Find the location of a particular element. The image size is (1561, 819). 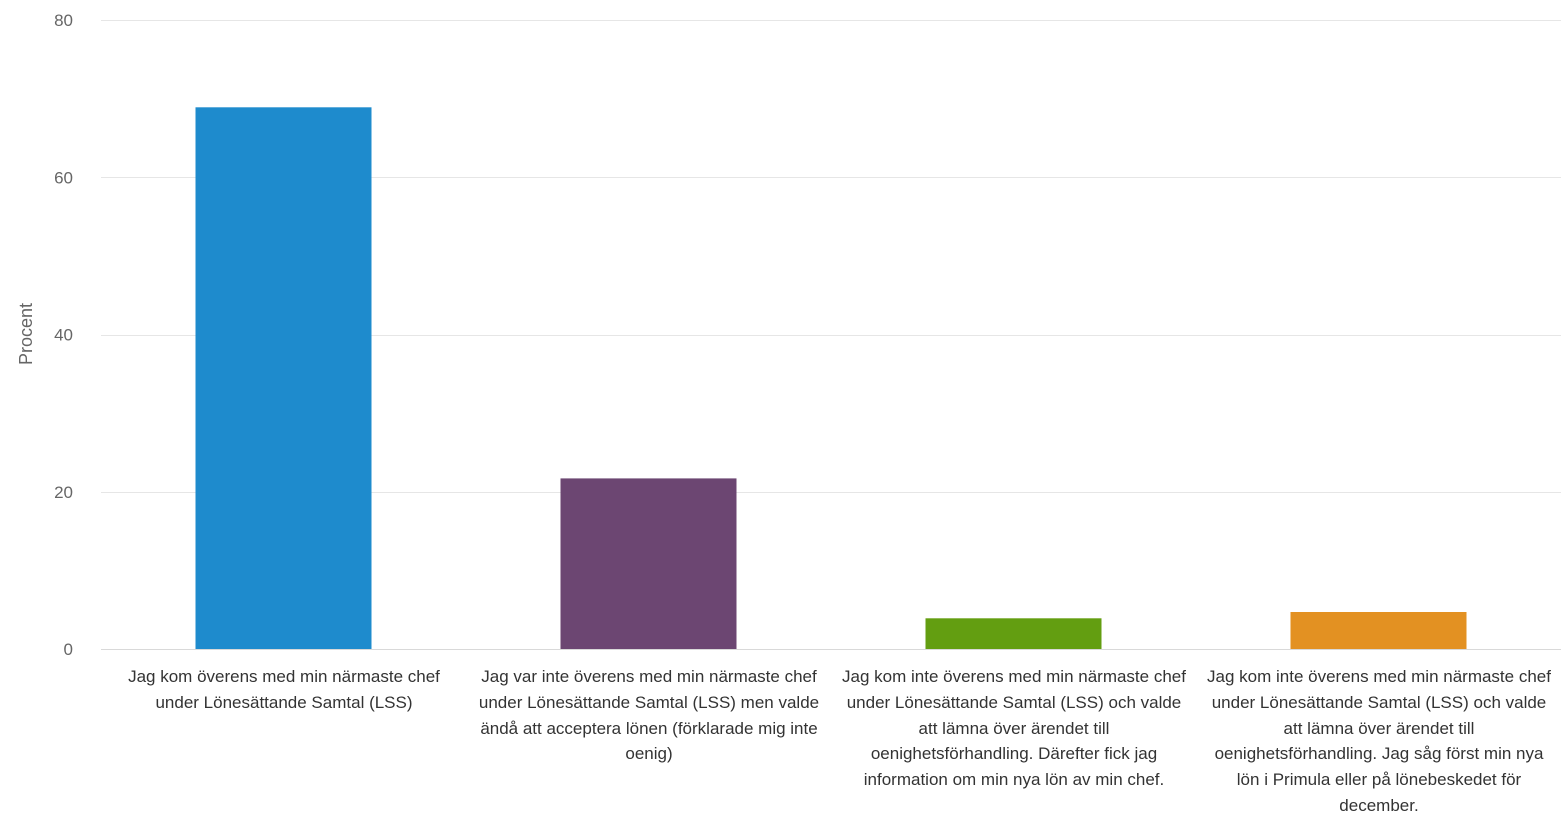

y-axis-title: Procent is located at coordinates (26, 334).